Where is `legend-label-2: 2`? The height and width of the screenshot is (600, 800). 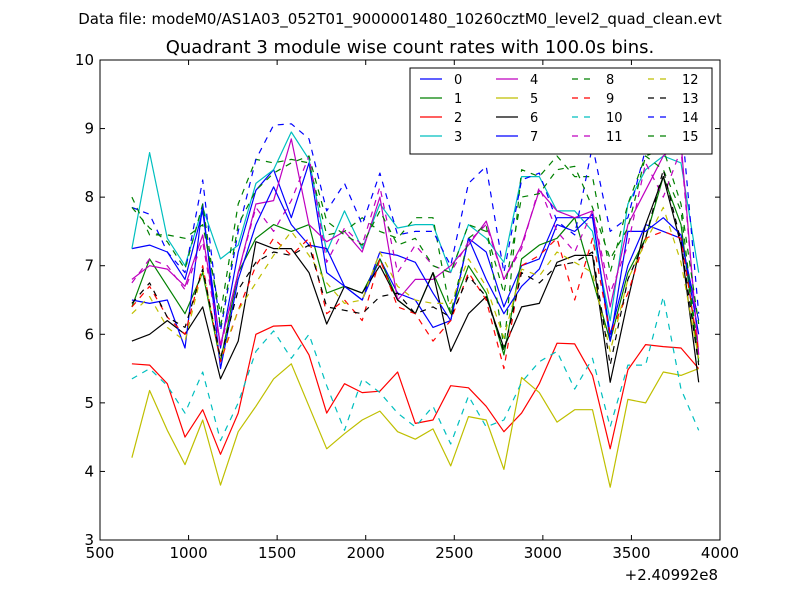 legend-label-2: 2 is located at coordinates (458, 118).